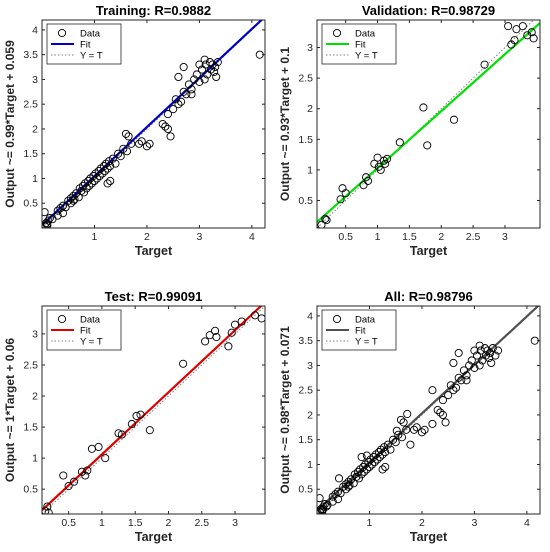 This screenshot has width=550, height=552. I want to click on panel-3-x-tick-label: 3, so click(235, 523).